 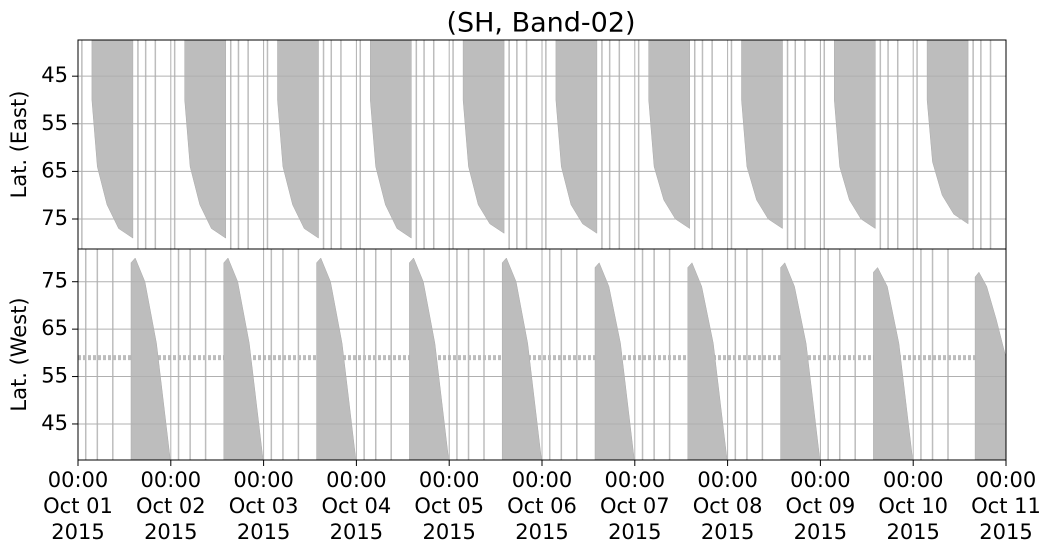 What do you see at coordinates (356, 506) in the screenshot?
I see `x-tick-label: 00:00 Oct 04 2015` at bounding box center [356, 506].